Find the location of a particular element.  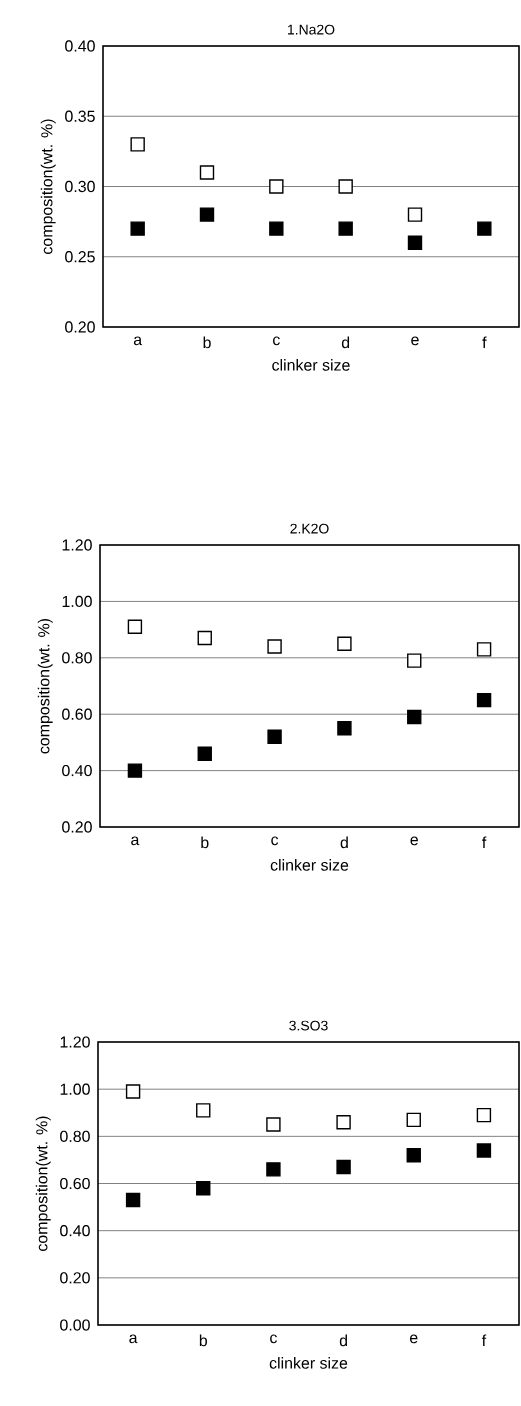

chart-title: 3.SO3 is located at coordinates (308, 1025).